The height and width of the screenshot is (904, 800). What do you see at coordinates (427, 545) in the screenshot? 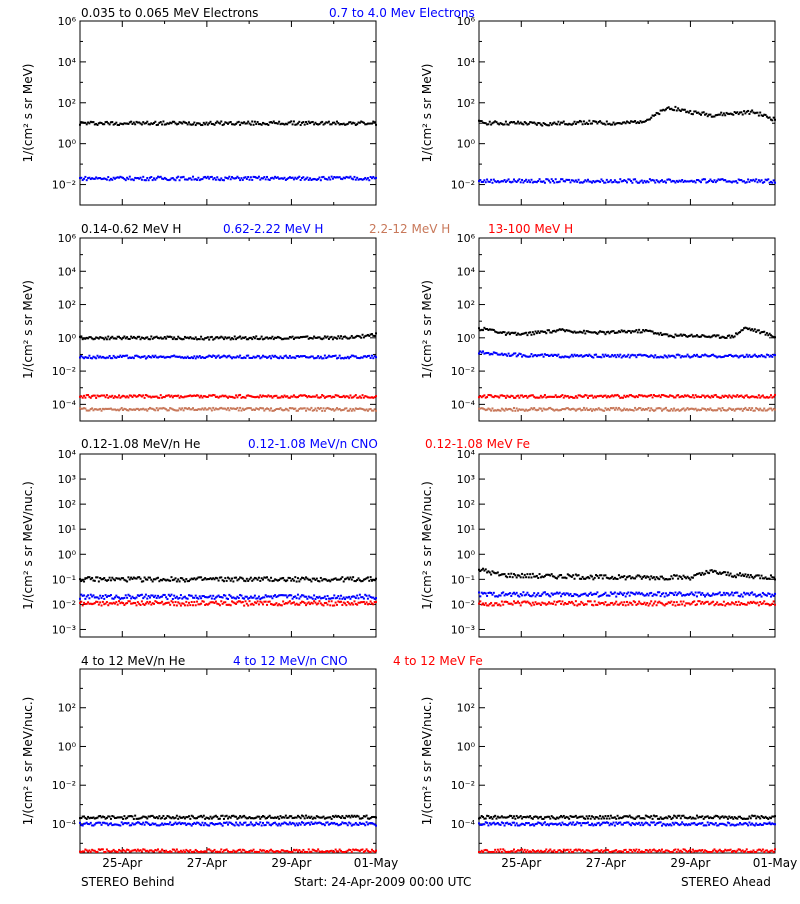
I see `y-axis-label: 1/(cm² s sr MeV/nuc.)` at bounding box center [427, 545].